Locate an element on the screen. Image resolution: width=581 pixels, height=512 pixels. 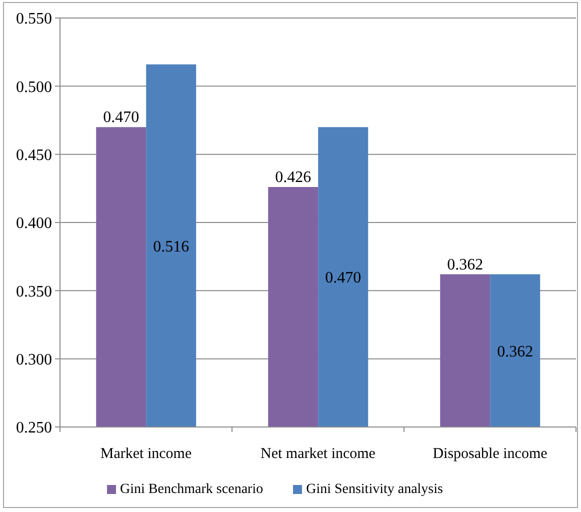
y-tick-label: 0.250 is located at coordinates (34, 428).